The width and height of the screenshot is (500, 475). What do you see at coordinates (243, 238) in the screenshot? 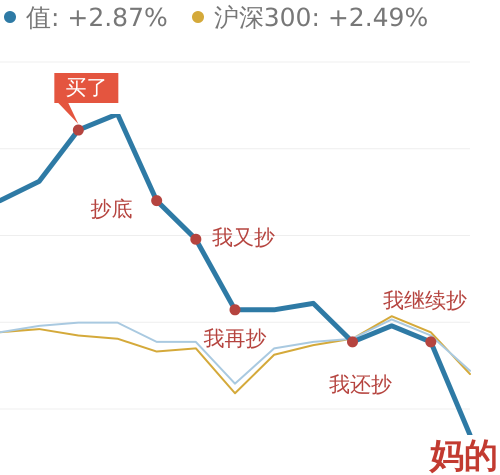
I see `annotation: 我又抄` at bounding box center [243, 238].